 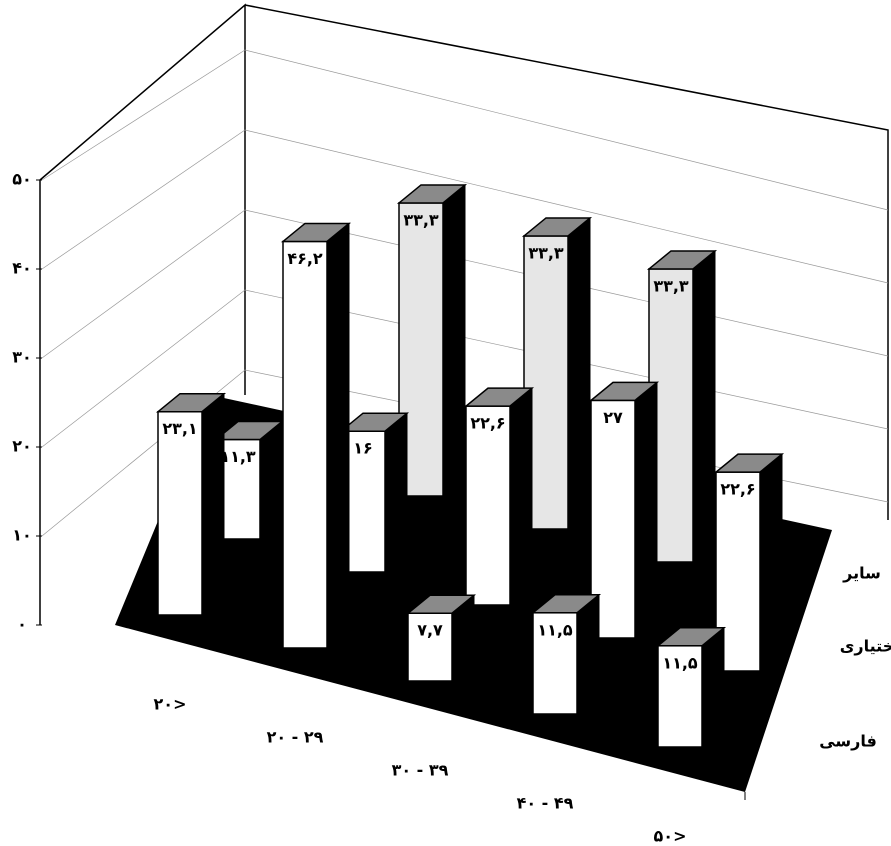 What do you see at coordinates (22, 446) in the screenshot?
I see `y-tick-label: ۲۰` at bounding box center [22, 446].